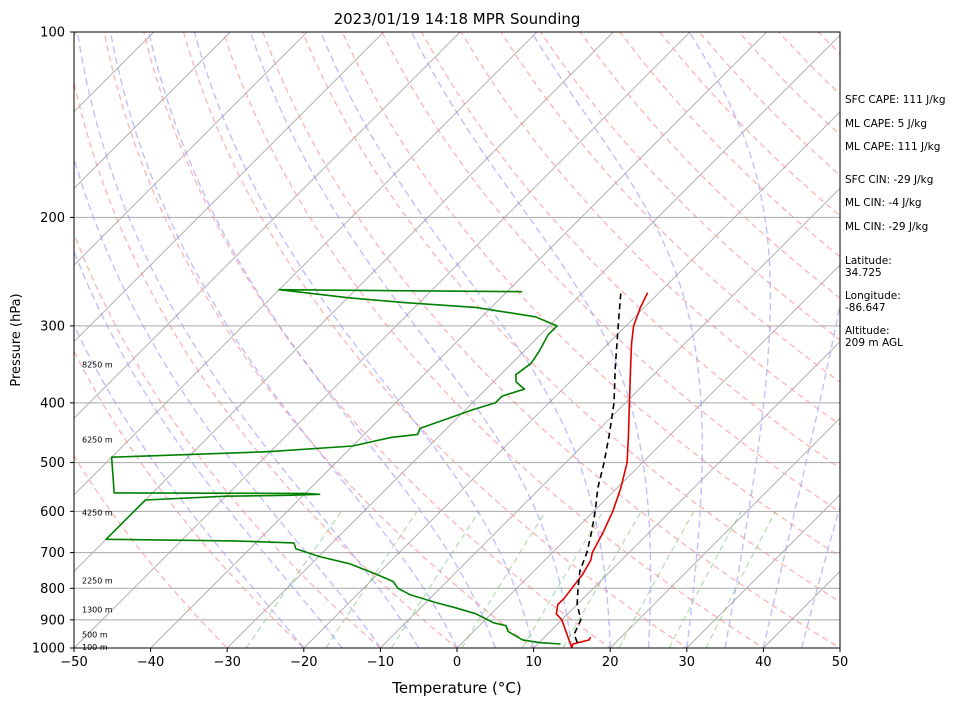 The image size is (960, 705). Describe the element at coordinates (889, 180) in the screenshot. I see `sfc-cin-label: SFC CIN: -29 J/kg` at that location.